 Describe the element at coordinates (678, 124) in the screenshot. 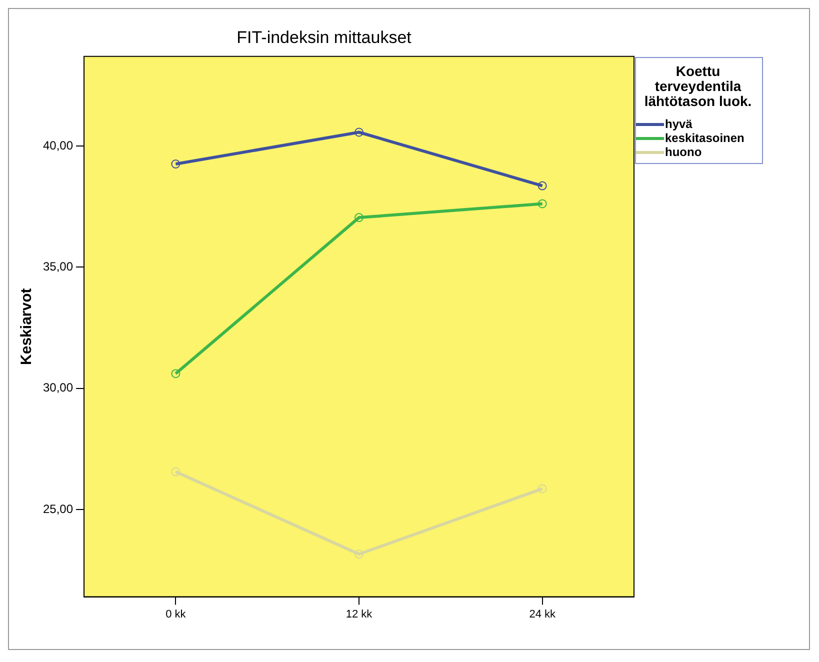

I see `legend-label: hyvä` at that location.